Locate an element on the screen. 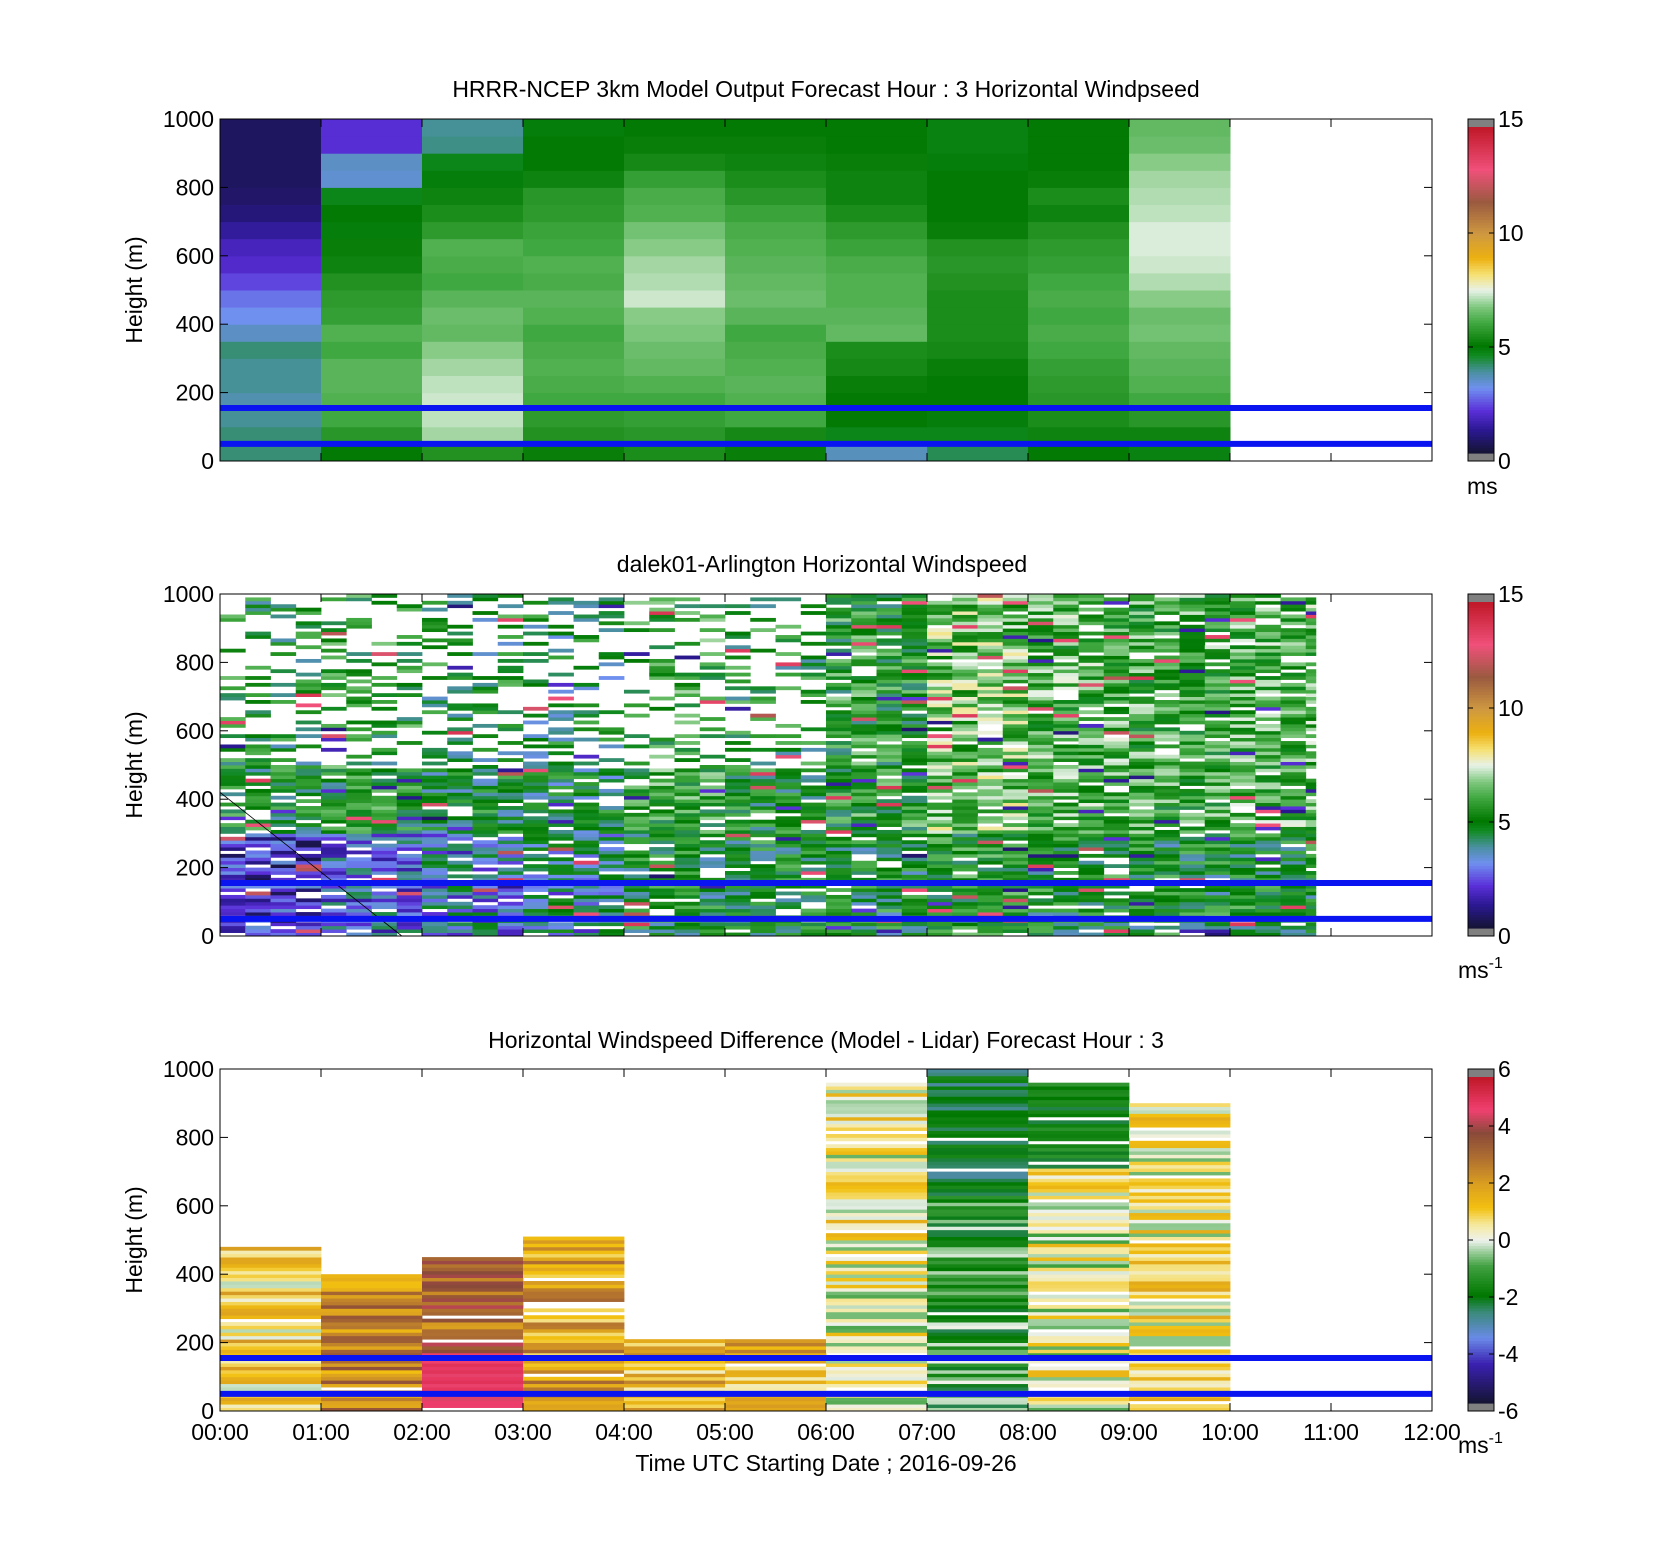  x-tick-label: 11:00 is located at coordinates (1331, 1432).